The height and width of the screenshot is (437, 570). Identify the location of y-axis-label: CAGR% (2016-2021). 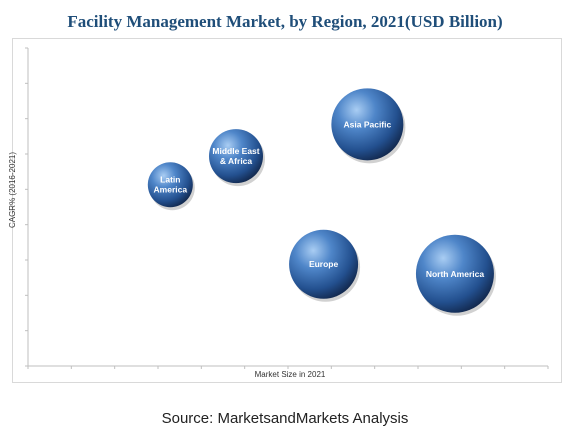
(12, 190).